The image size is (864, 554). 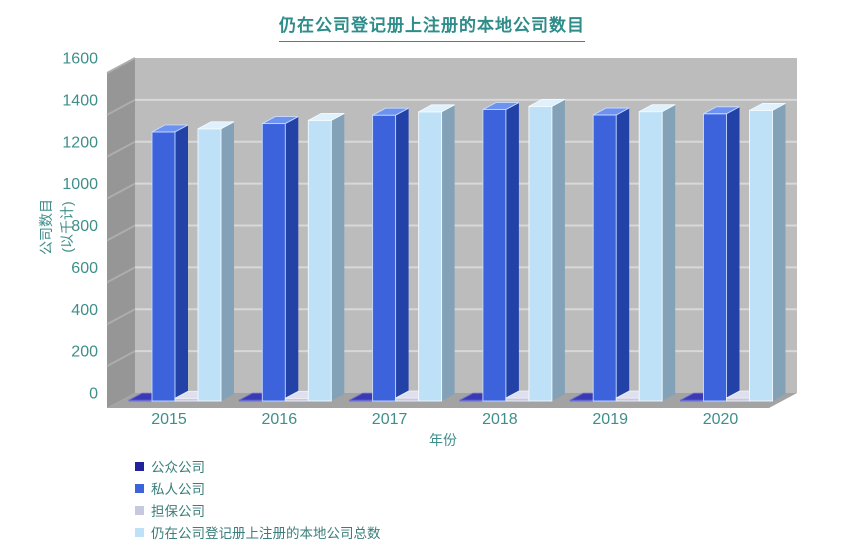 I want to click on y-tick-1200: 1200, so click(x=80, y=142).